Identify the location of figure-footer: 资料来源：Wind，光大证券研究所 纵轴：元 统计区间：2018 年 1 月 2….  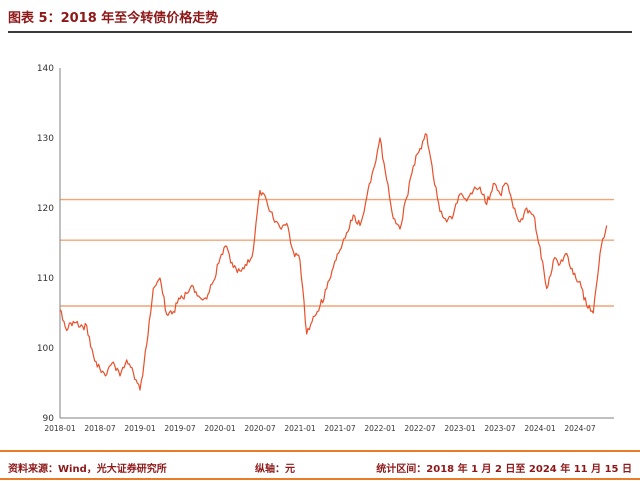
(320, 465).